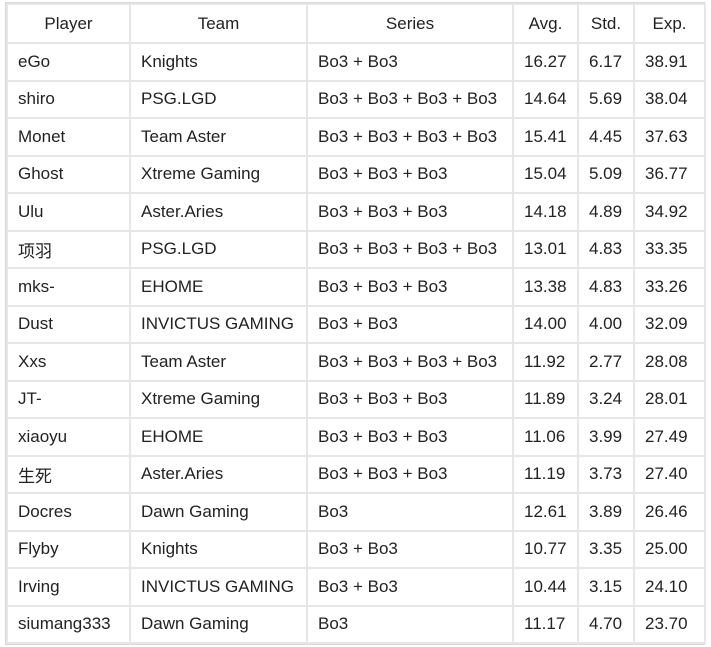 The width and height of the screenshot is (711, 647). Describe the element at coordinates (606, 437) in the screenshot. I see `table-cell: 3.99` at that location.